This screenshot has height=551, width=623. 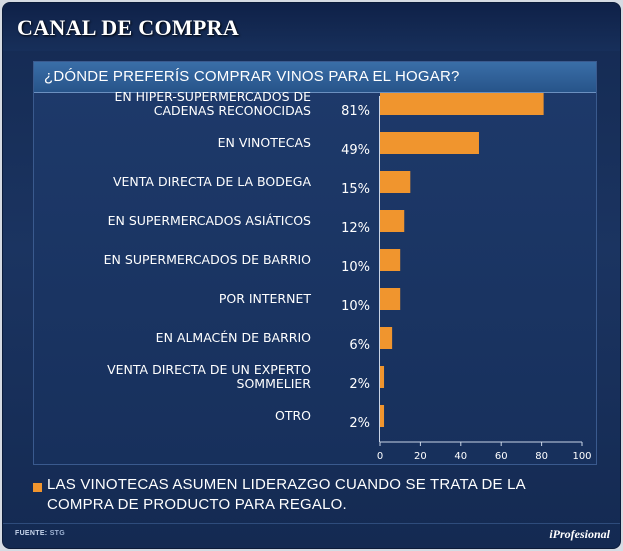 I want to click on category-label-2-line-1: EN VINOTECAS, so click(x=264, y=142).